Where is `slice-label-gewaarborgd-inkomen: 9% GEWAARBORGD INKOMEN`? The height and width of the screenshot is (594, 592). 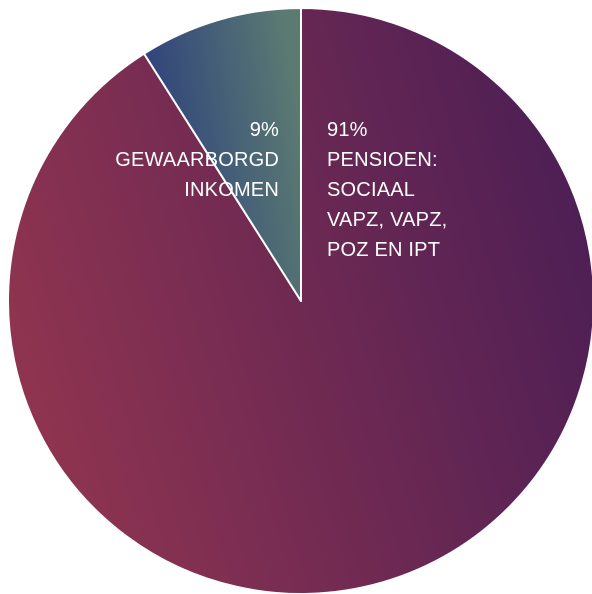 slice-label-gewaarborgd-inkomen: 9% GEWAARBORGD INKOMEN is located at coordinates (197, 160).